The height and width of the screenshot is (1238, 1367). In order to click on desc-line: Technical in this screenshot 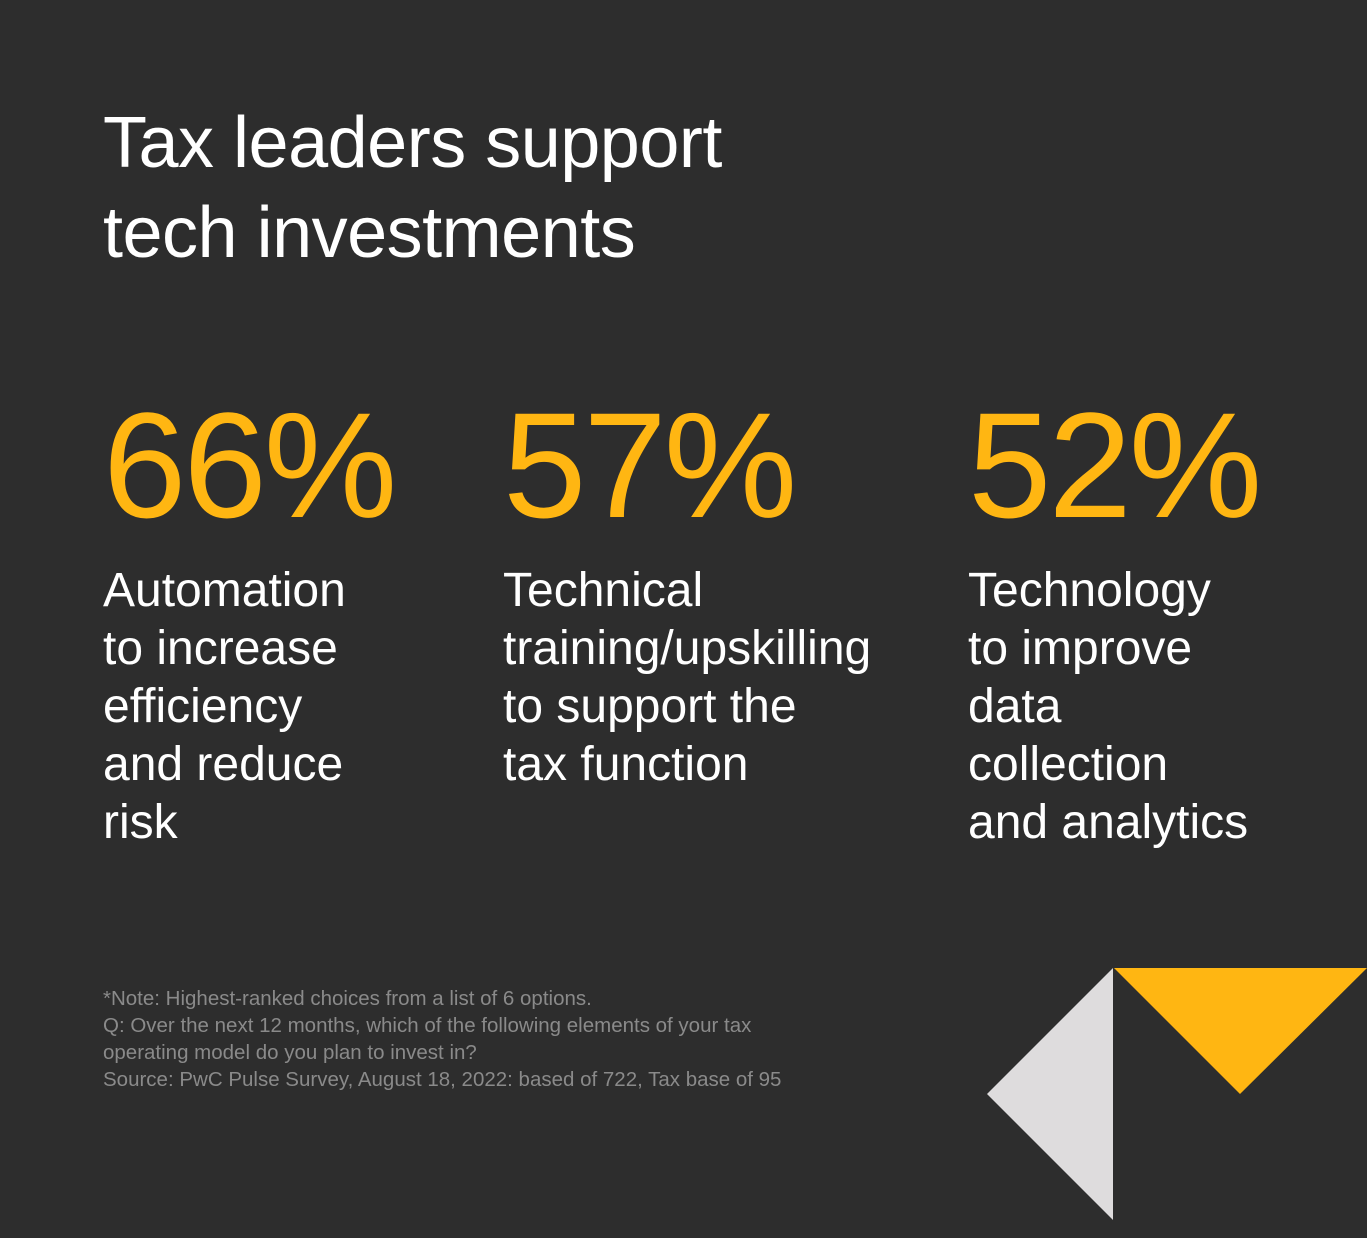, I will do `click(603, 590)`.